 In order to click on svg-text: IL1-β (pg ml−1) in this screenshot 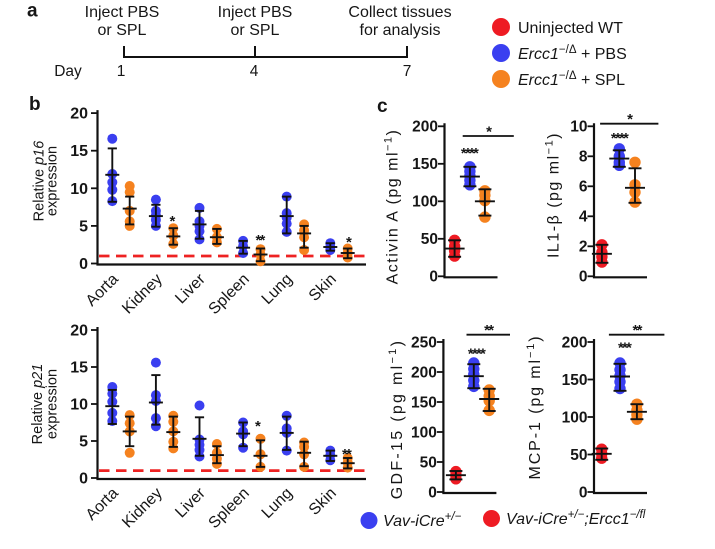, I will do `click(553, 195)`.